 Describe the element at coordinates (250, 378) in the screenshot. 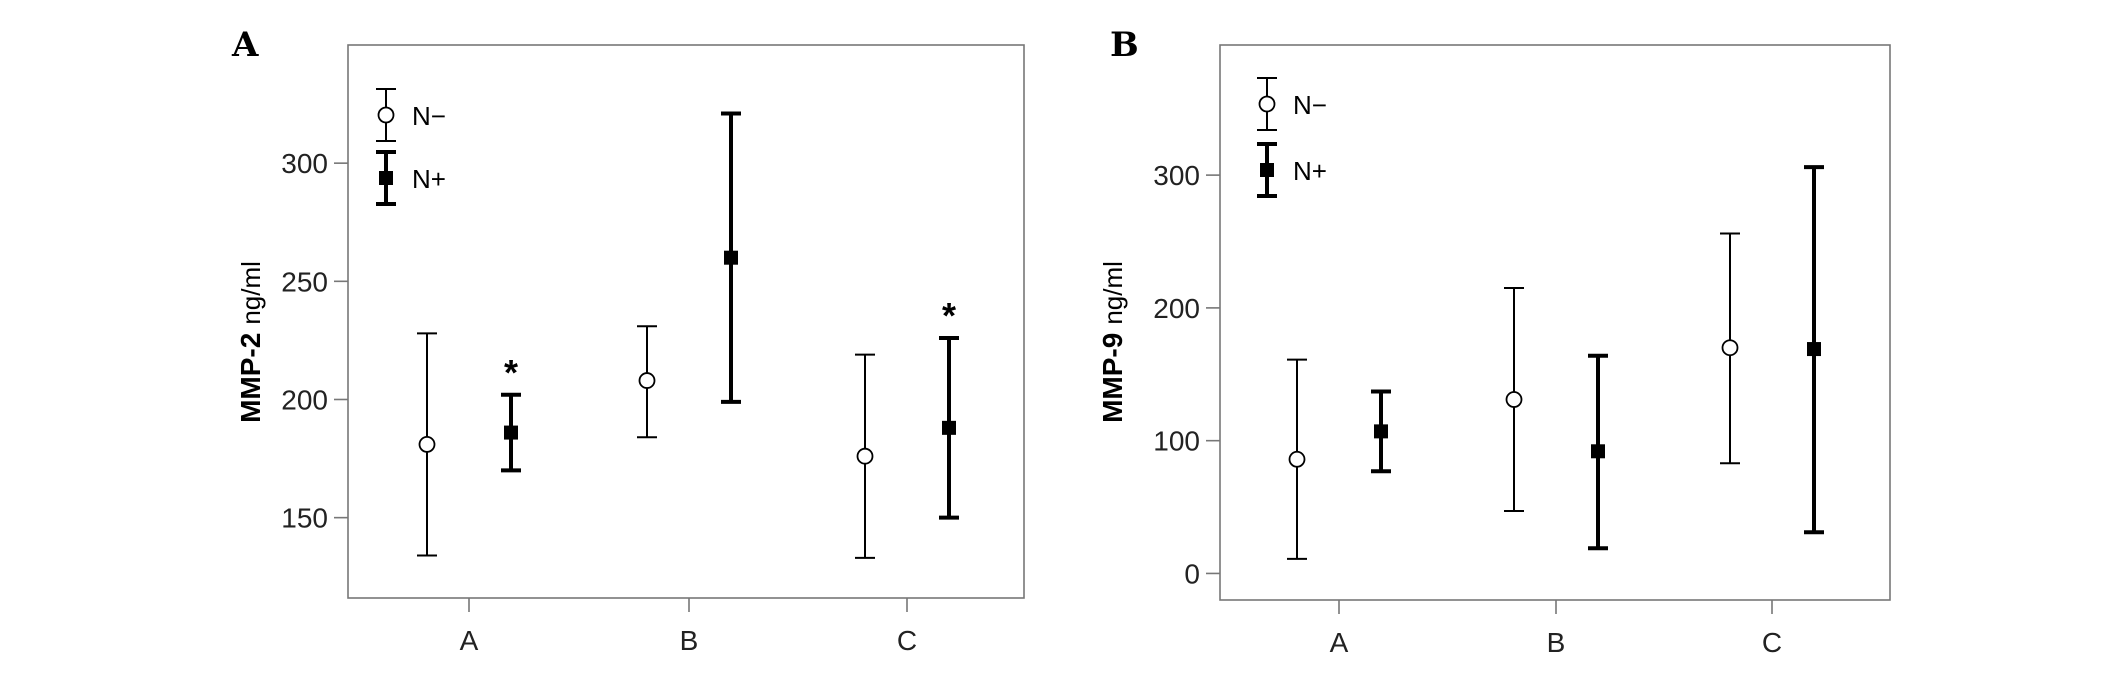

I see `y-axis-label-main: MMP-2` at that location.